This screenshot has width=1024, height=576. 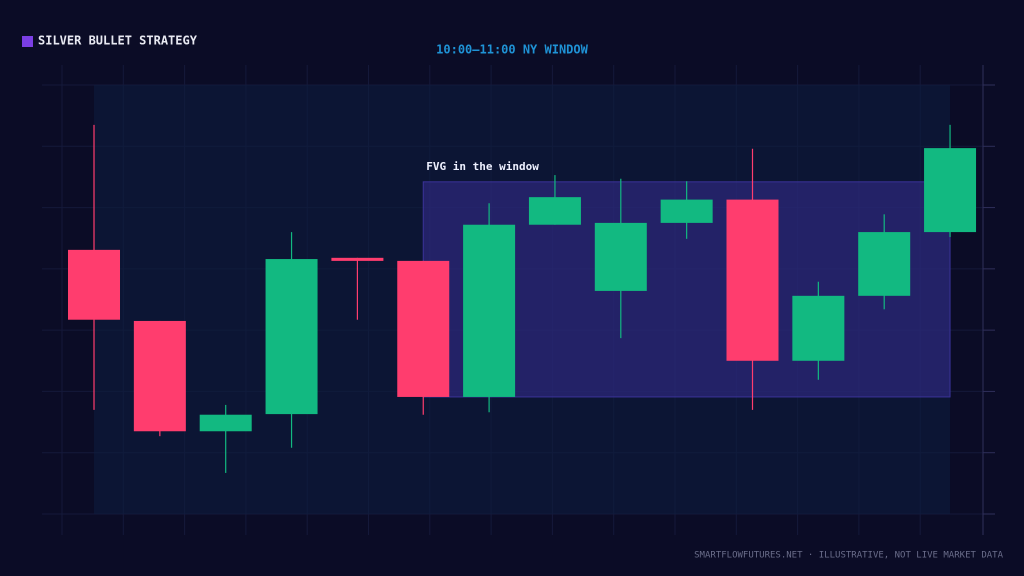 What do you see at coordinates (118, 41) in the screenshot?
I see `chart-title: SILVER BULLET STRATEGY` at bounding box center [118, 41].